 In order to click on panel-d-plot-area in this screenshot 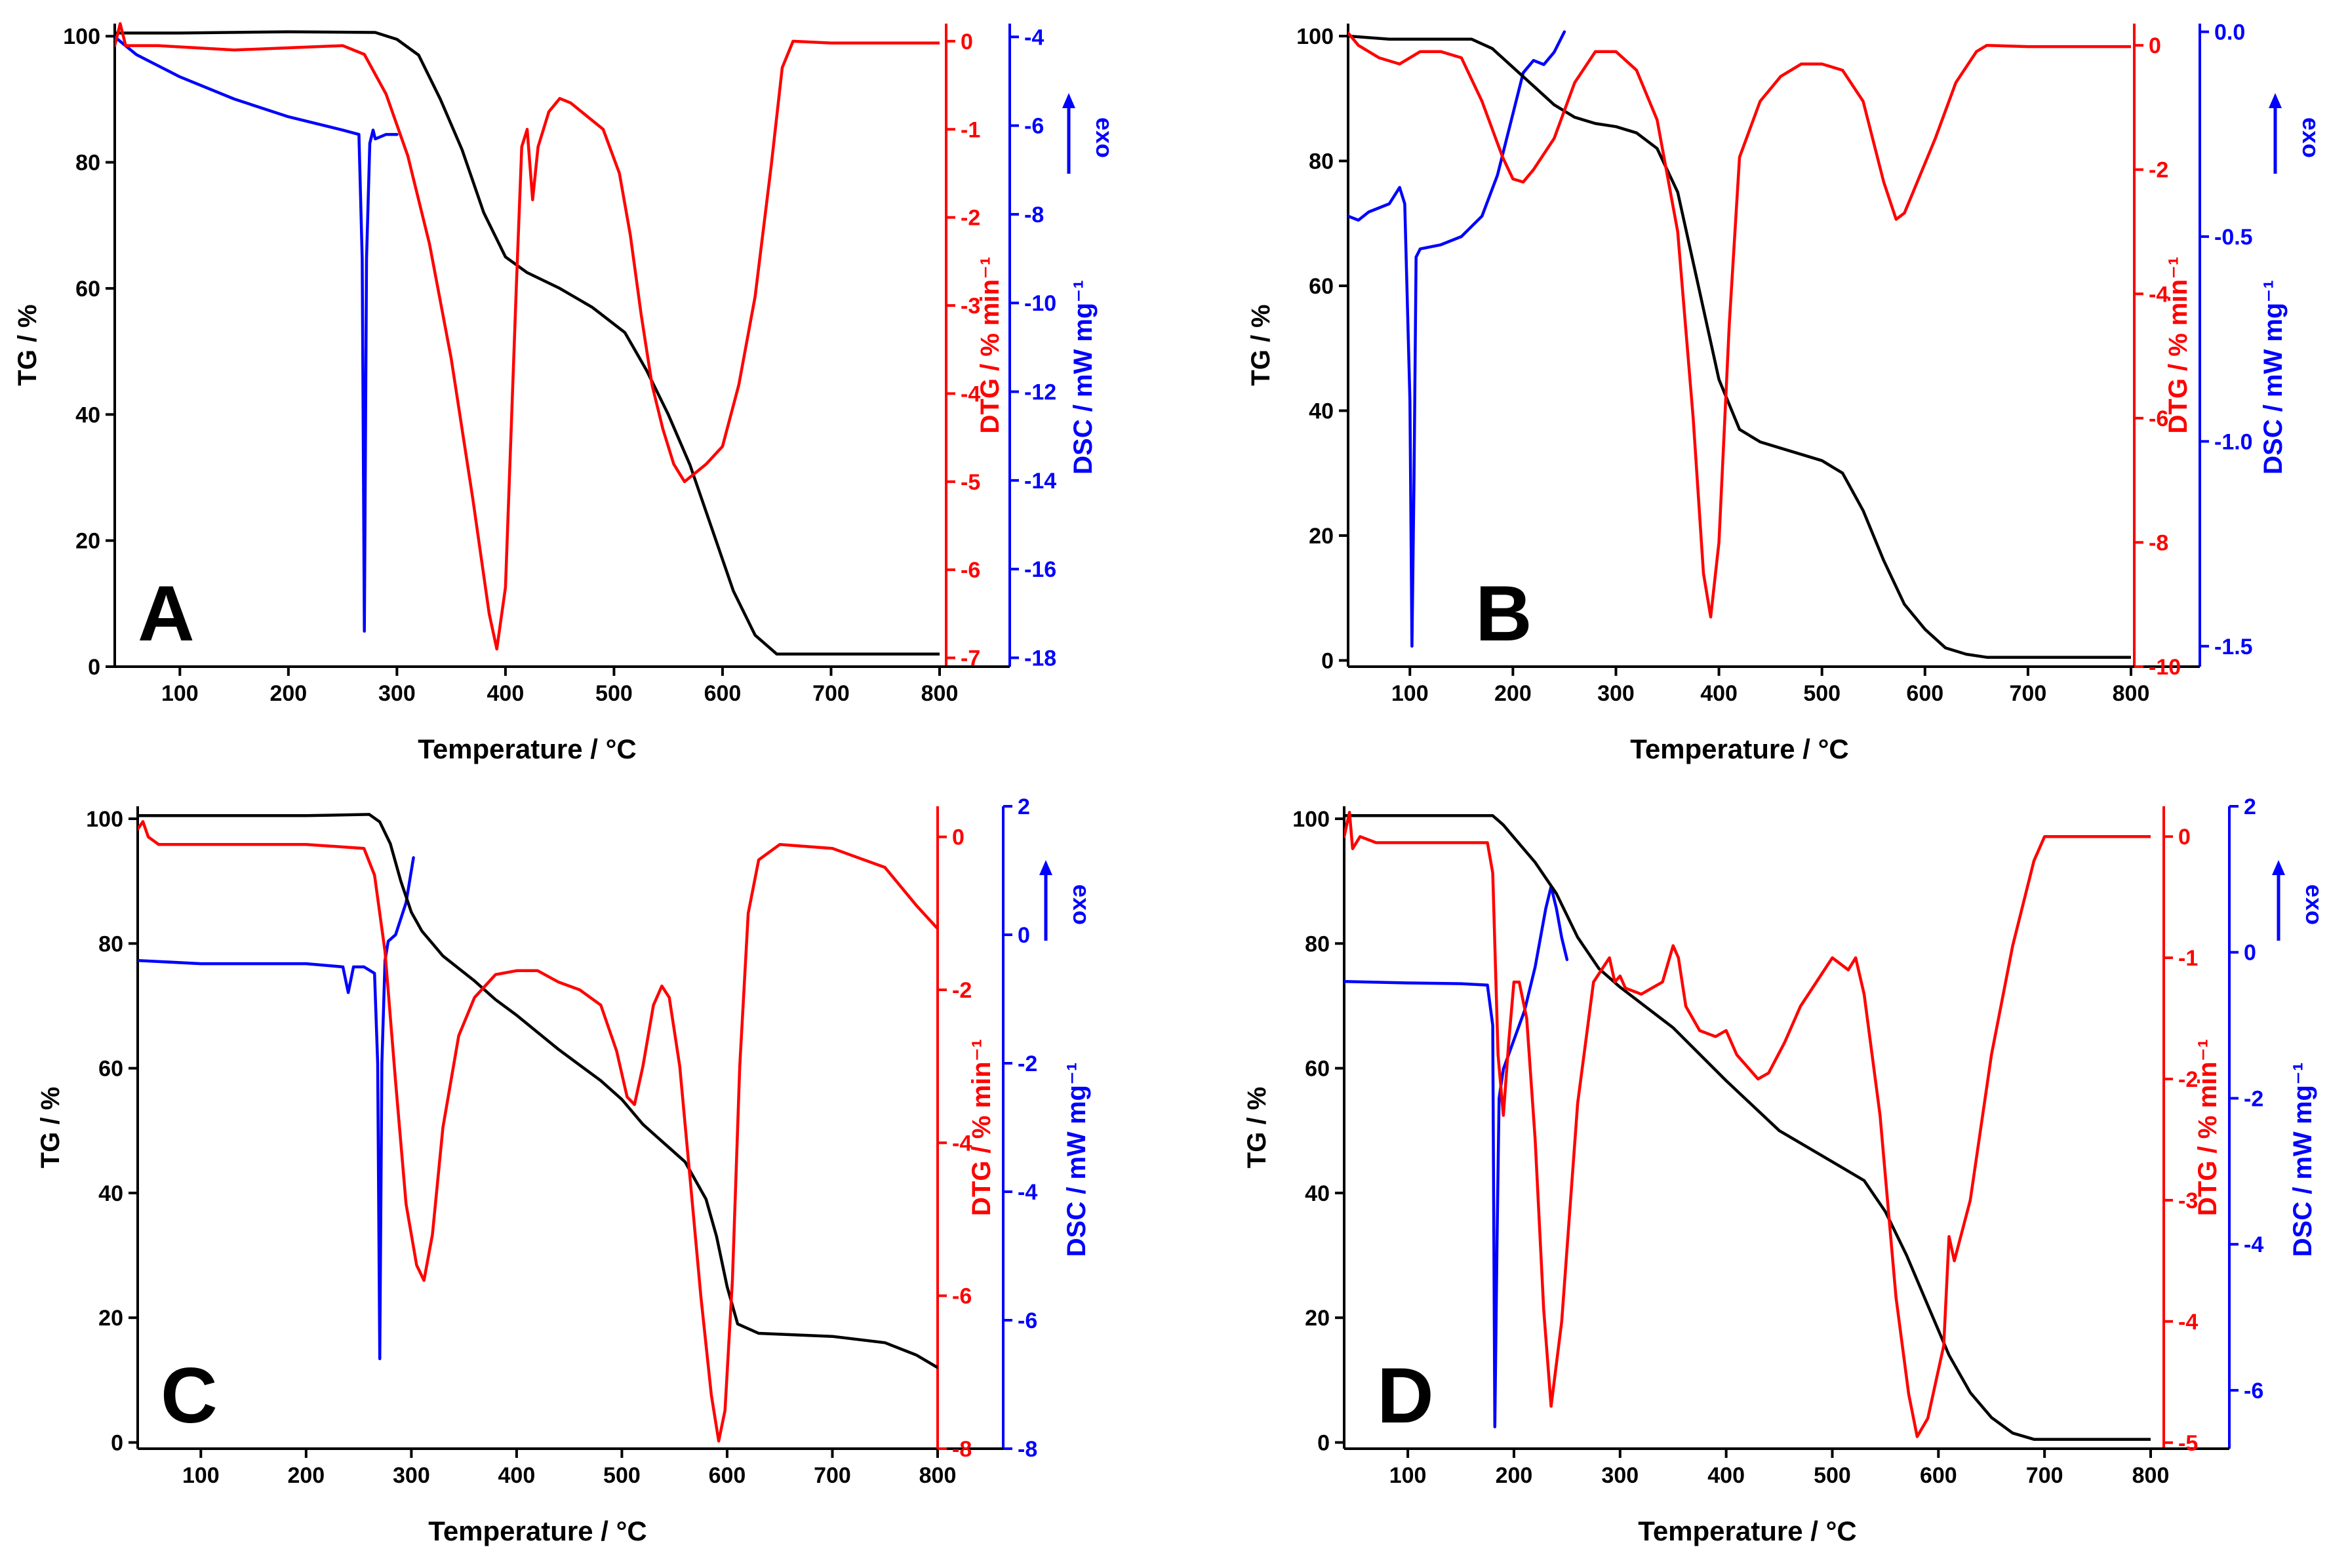, I will do `click(1747, 1125)`.